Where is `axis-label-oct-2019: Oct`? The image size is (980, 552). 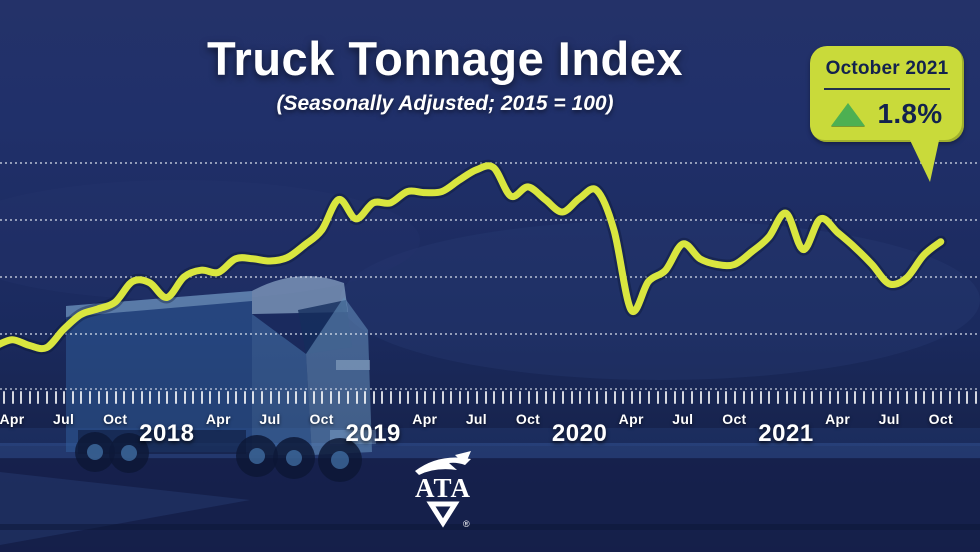
axis-label-oct-2019: Oct is located at coordinates (528, 419).